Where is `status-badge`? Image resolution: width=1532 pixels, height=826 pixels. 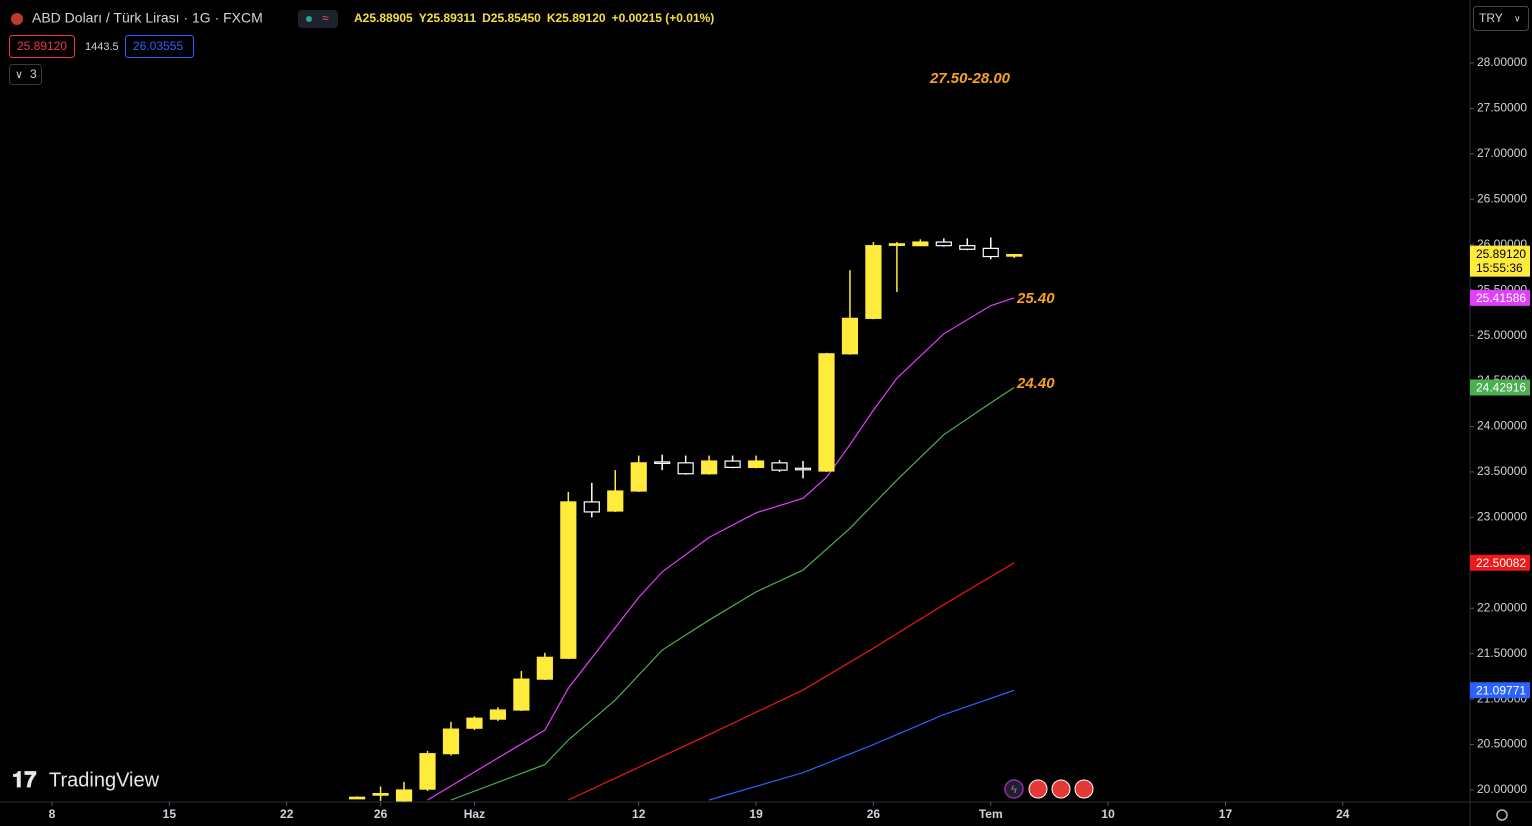
status-badge is located at coordinates (318, 19).